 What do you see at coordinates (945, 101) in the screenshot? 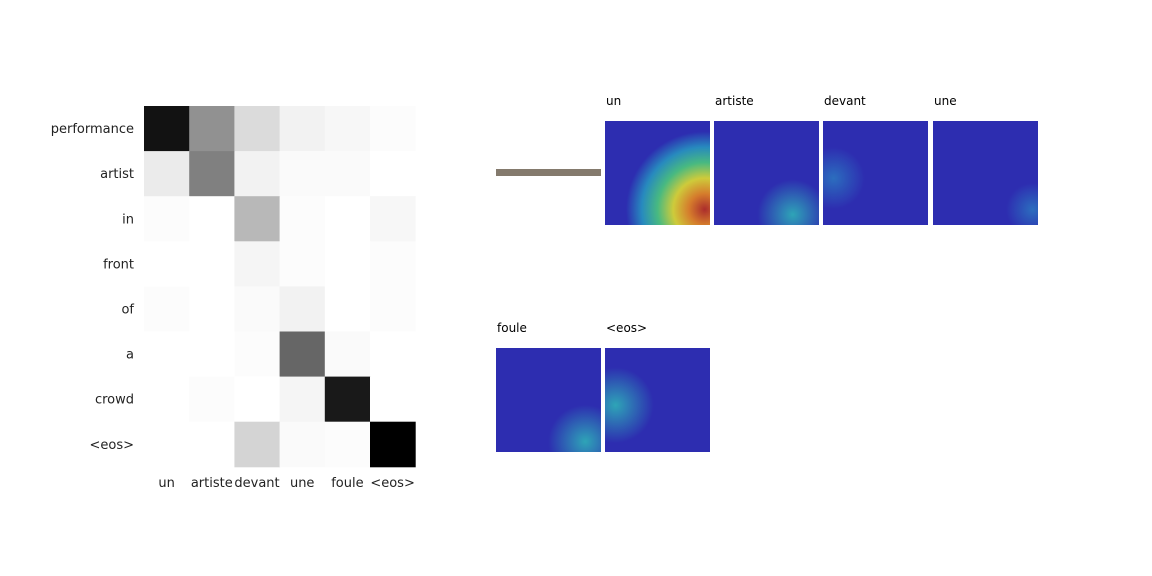
I see `attention-map-title: une` at bounding box center [945, 101].